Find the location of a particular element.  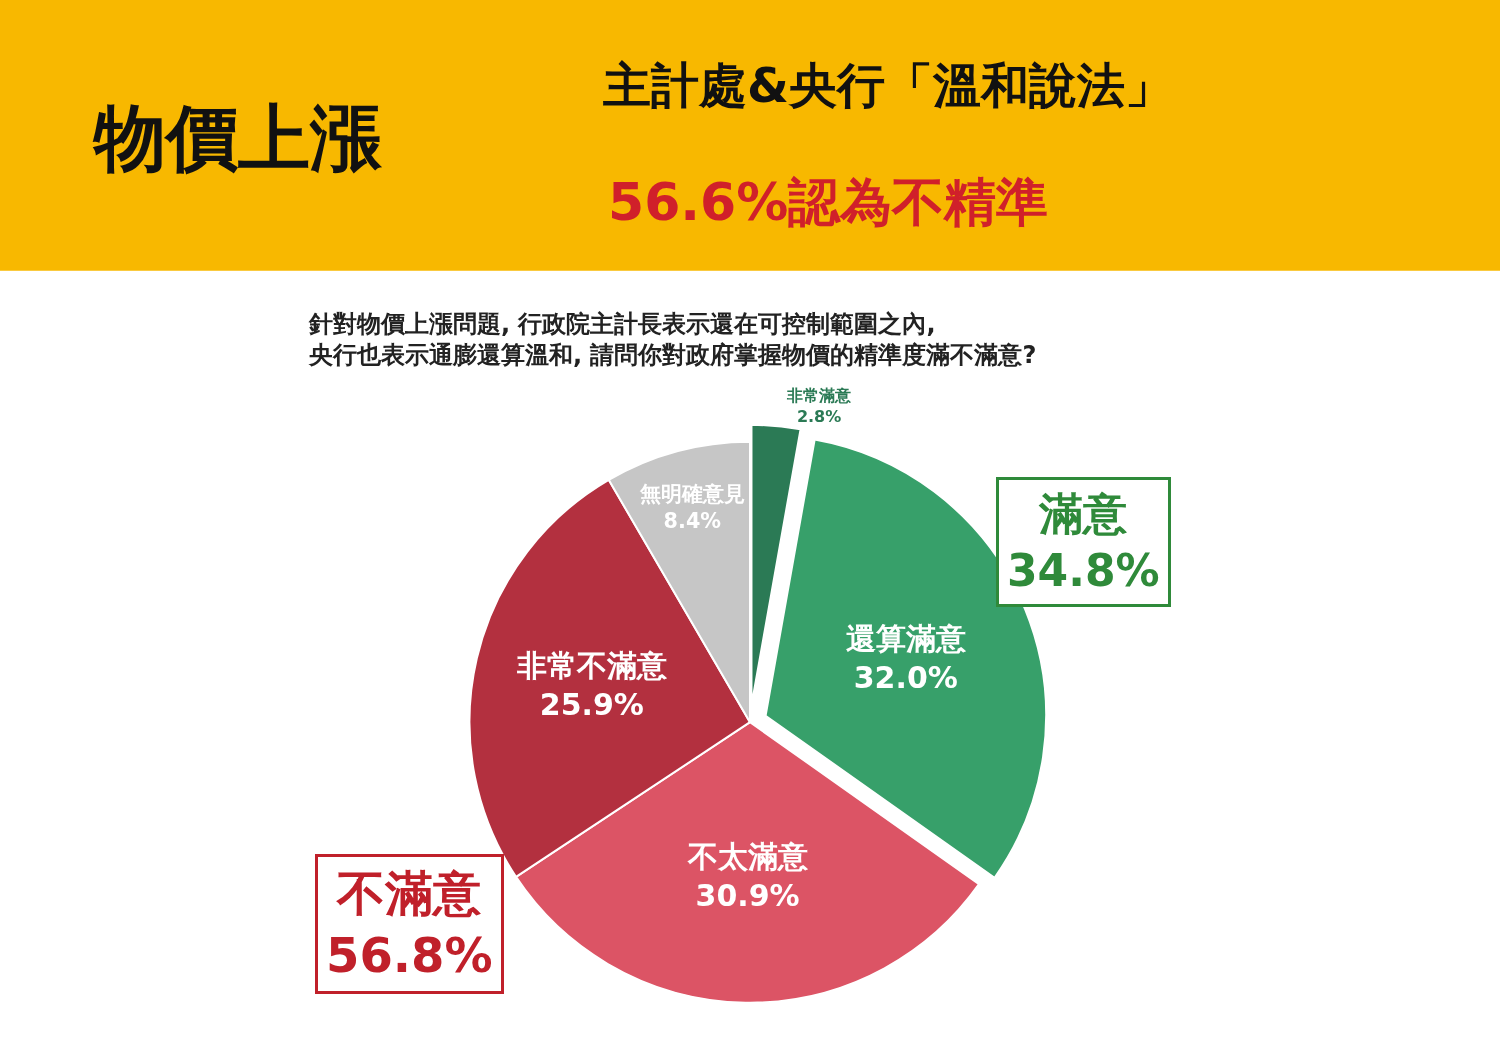

chart-subtitle: 主計處&央行「溫和說法」 is located at coordinates (887, 85).